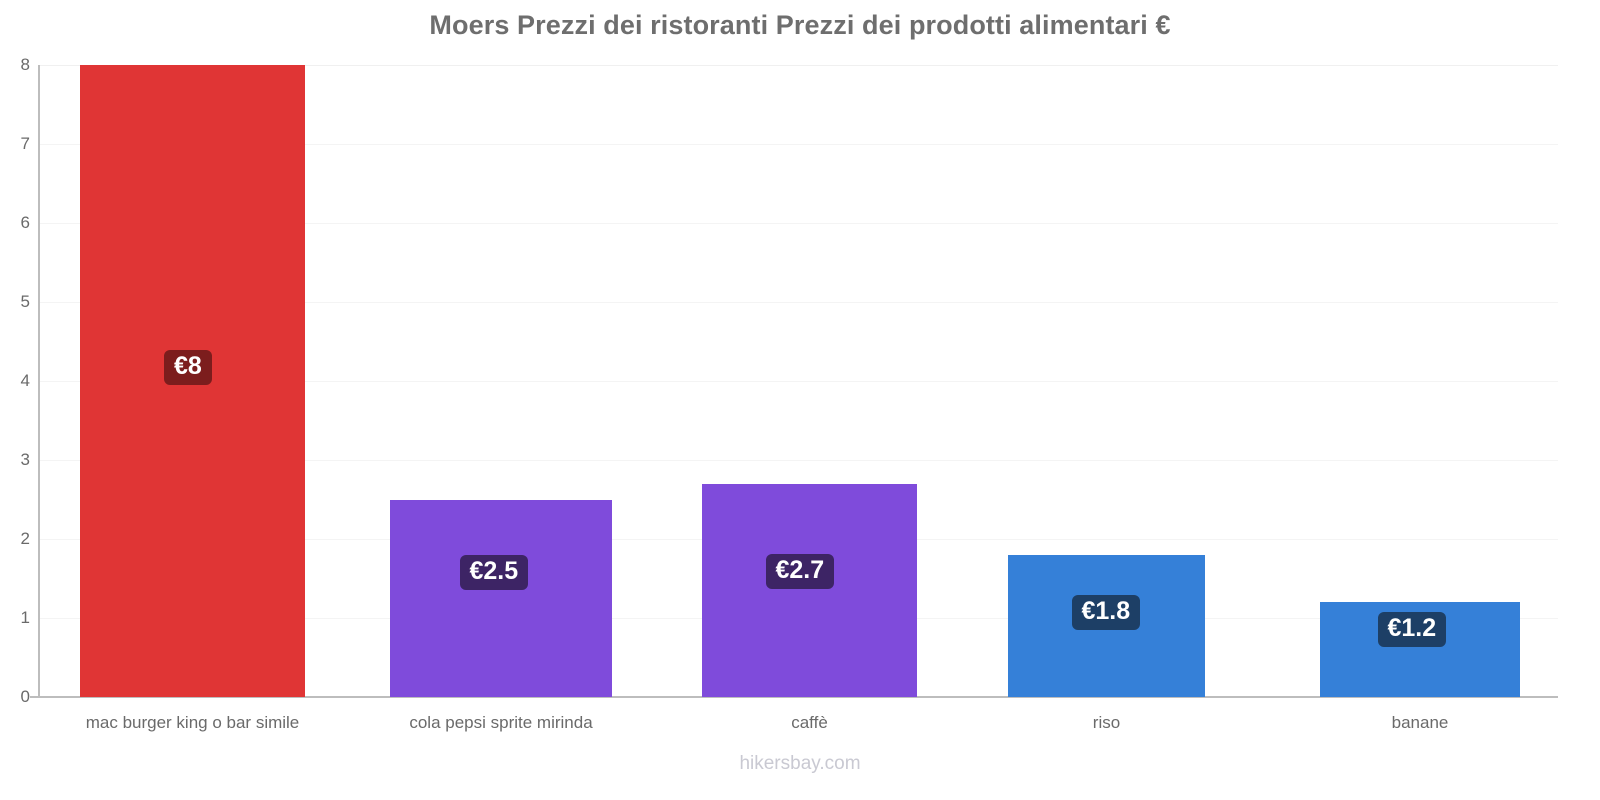 This screenshot has width=1600, height=800. Describe the element at coordinates (25, 222) in the screenshot. I see `y-axis-tick-label: 6` at that location.